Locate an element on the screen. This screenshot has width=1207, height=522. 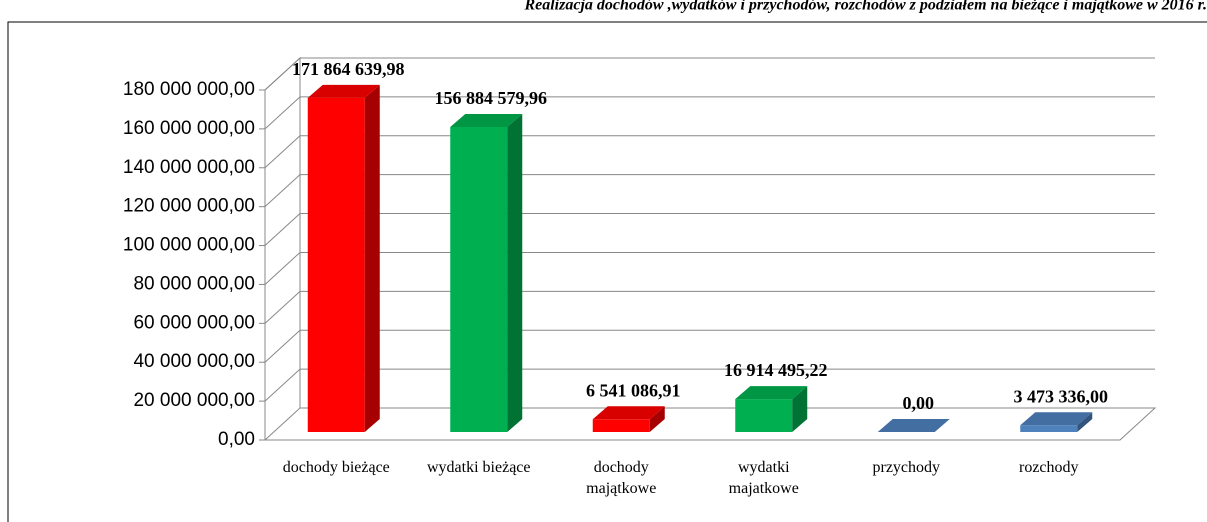
x-tick-label: przychody is located at coordinates (906, 467).